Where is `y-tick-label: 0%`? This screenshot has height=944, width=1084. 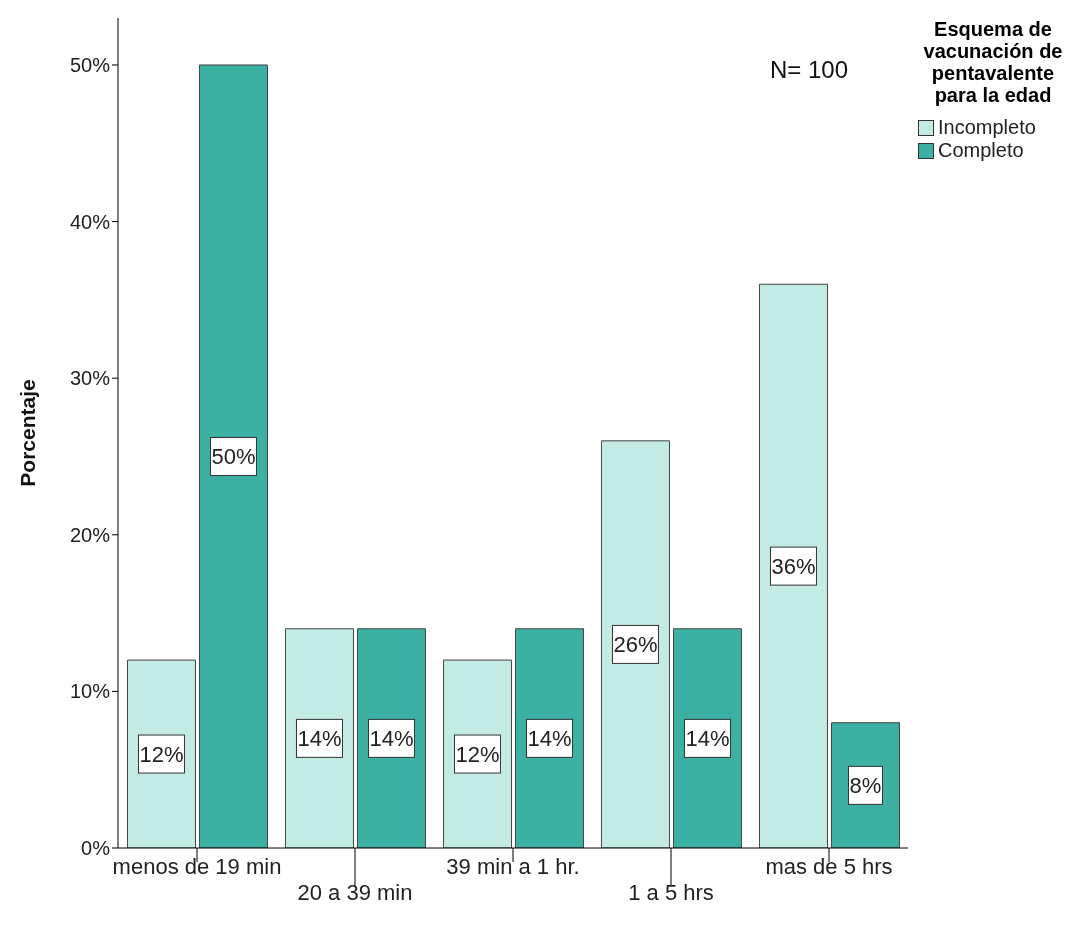 y-tick-label: 0% is located at coordinates (96, 848).